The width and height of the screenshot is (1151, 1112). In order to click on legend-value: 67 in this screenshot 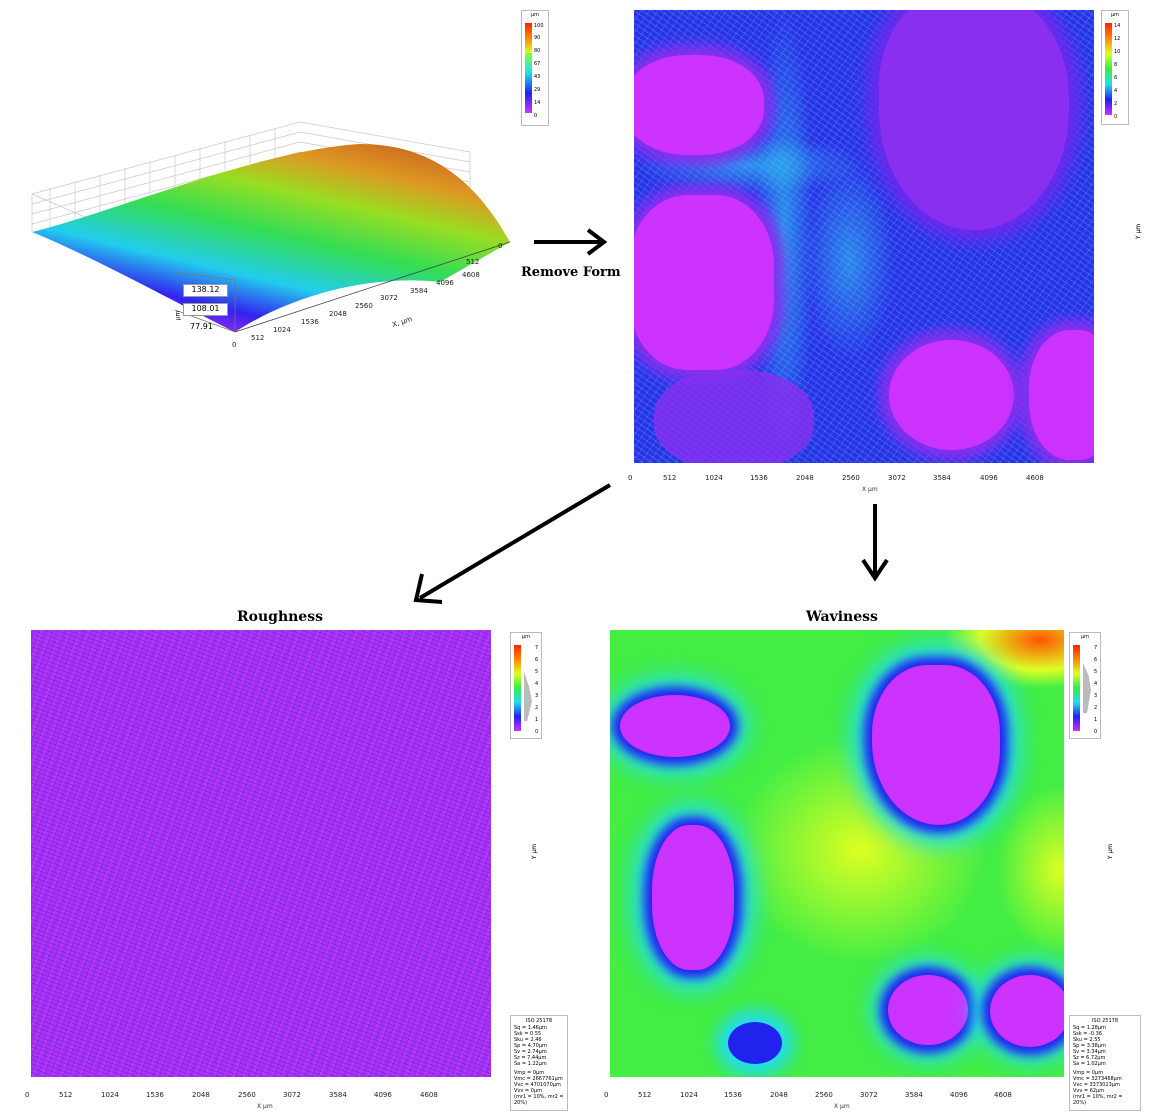, I will do `click(537, 64)`.